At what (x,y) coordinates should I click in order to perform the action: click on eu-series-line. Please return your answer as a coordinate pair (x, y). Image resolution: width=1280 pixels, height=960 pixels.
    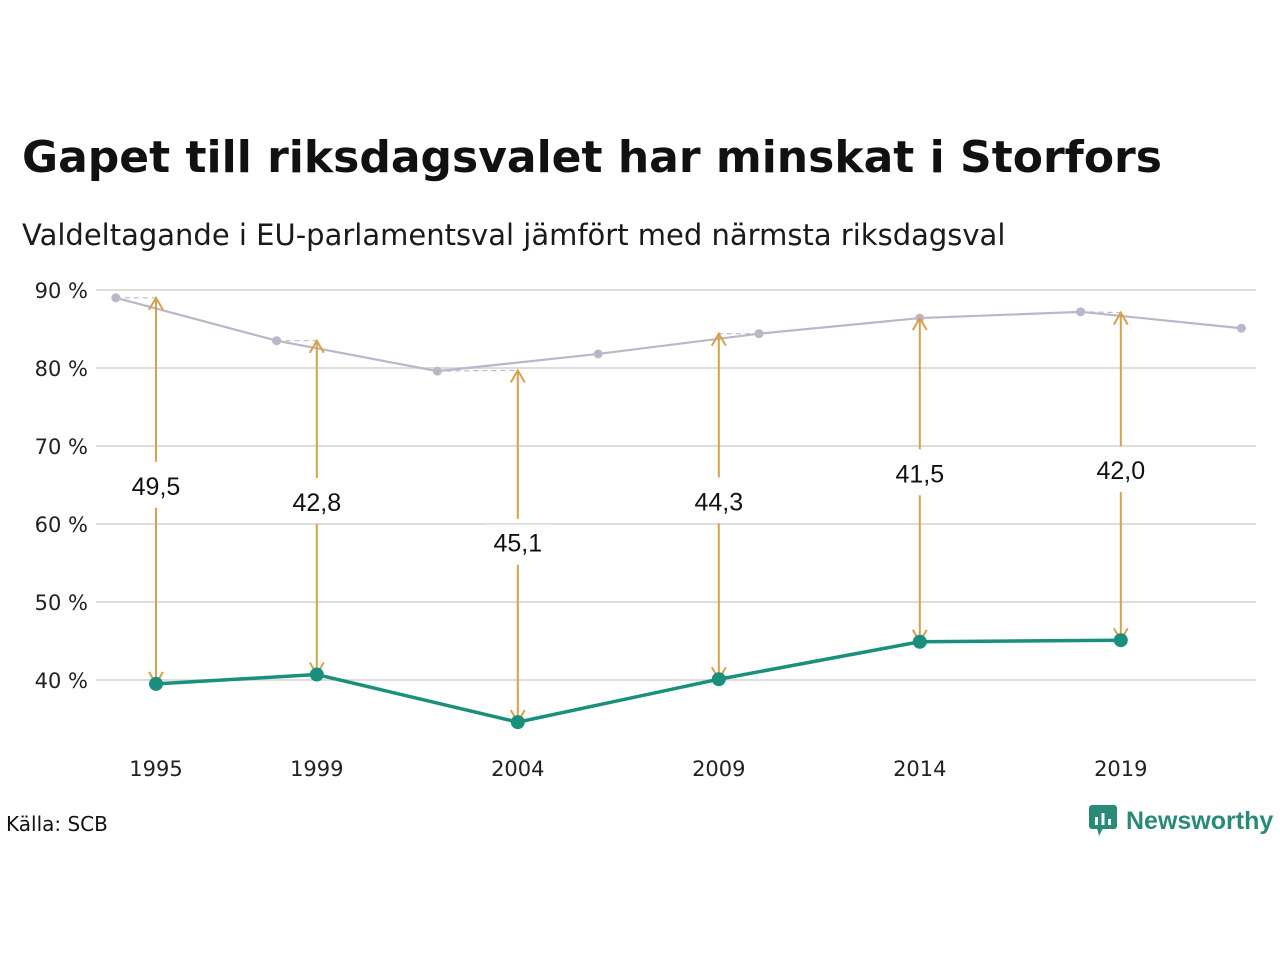
    Looking at the image, I should click on (638, 681).